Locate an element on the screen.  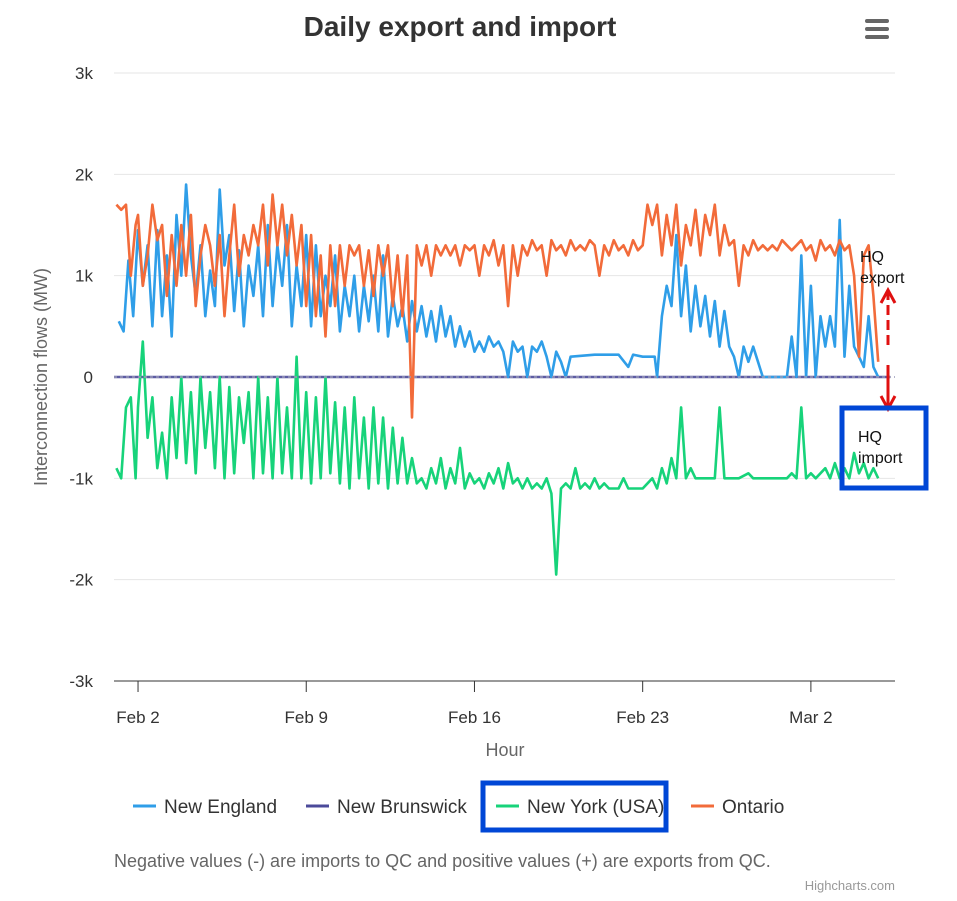
x-axis-title: Hour is located at coordinates (504, 750).